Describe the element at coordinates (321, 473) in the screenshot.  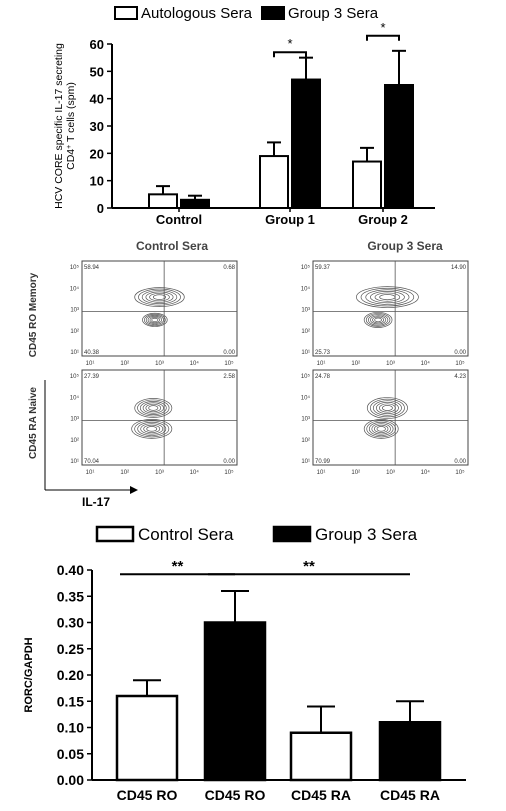
I see `flow-x-tick-label: 10¹` at that location.